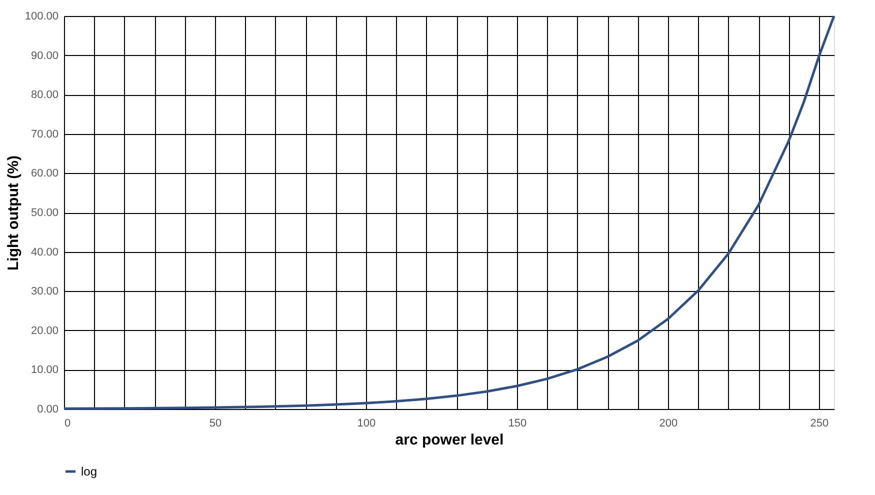  I want to click on y-tick-label: 10.00, so click(44, 370).